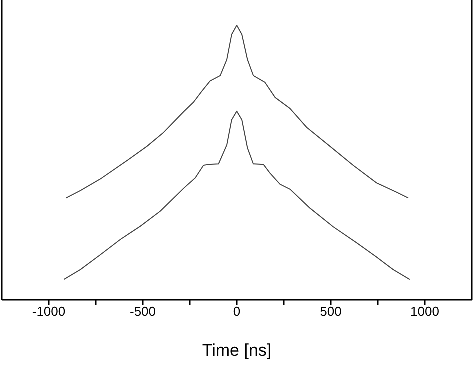  Describe the element at coordinates (237, 312) in the screenshot. I see `x-tick-label: 0` at that location.